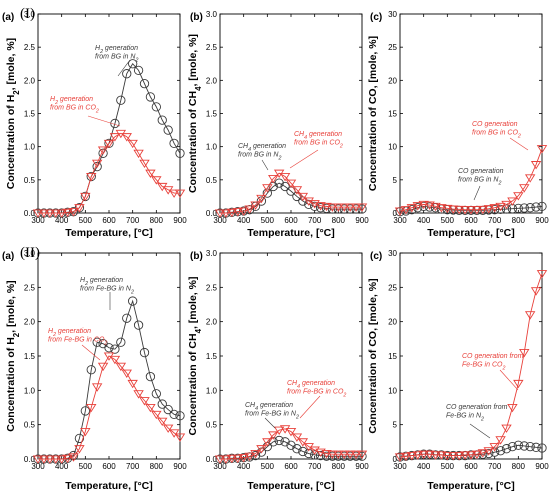 This screenshot has width=550, height=503. I want to click on series-annotation: H2 generation from BG in N2, so click(116, 54).